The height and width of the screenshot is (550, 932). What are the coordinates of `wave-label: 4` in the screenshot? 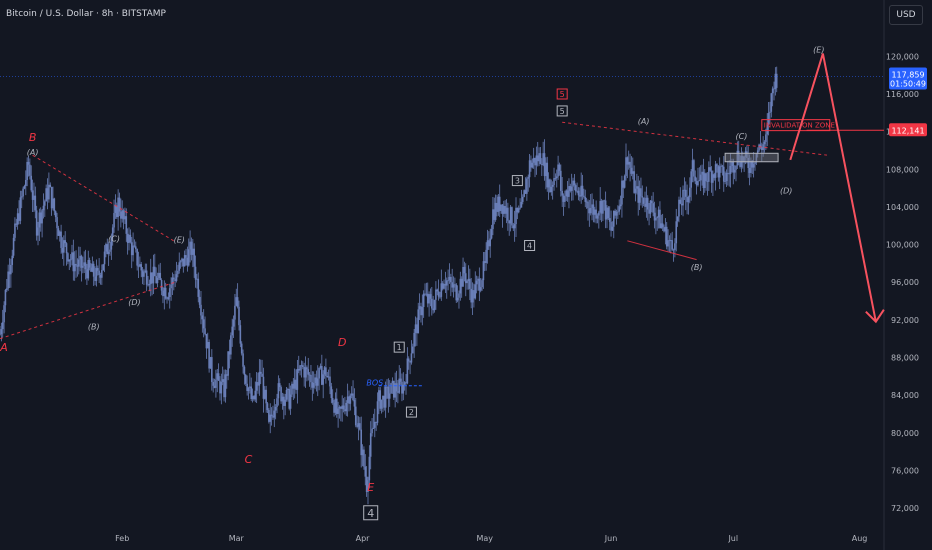 It's located at (370, 513).